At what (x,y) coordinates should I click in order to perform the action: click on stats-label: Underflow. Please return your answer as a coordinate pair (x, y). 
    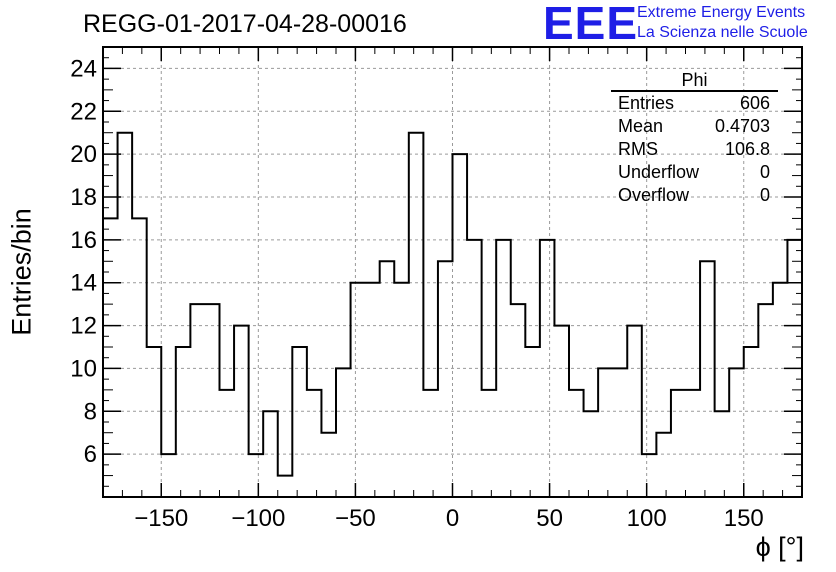
    Looking at the image, I should click on (659, 172).